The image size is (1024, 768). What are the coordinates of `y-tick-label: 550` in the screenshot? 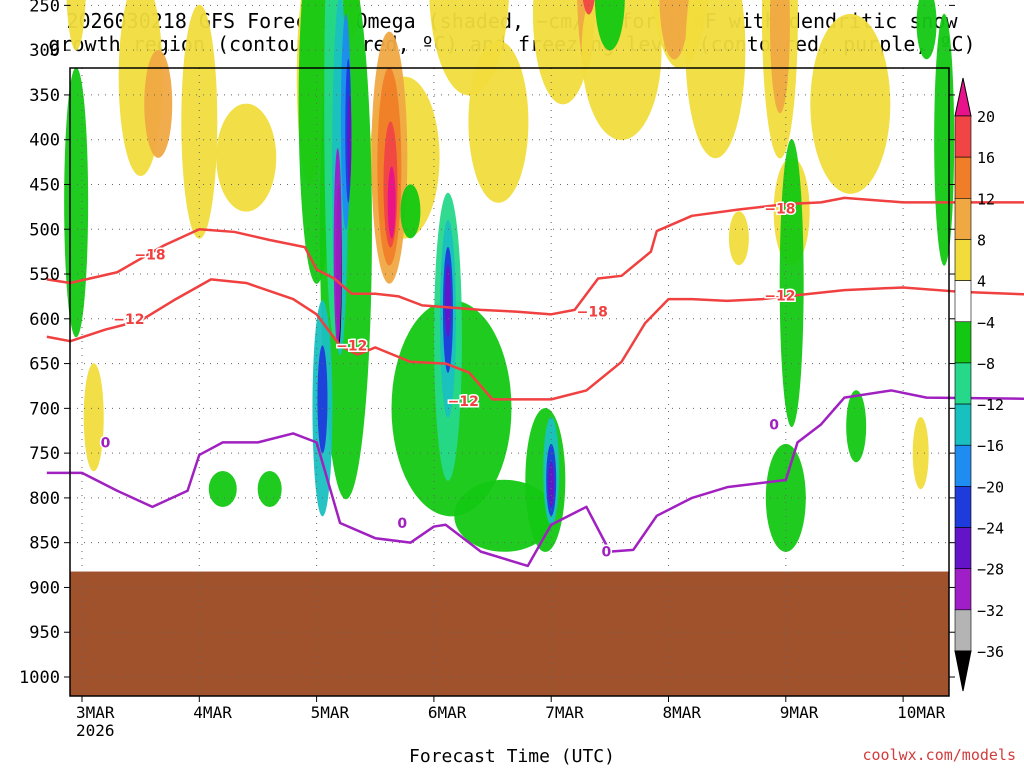 It's located at (44, 275).